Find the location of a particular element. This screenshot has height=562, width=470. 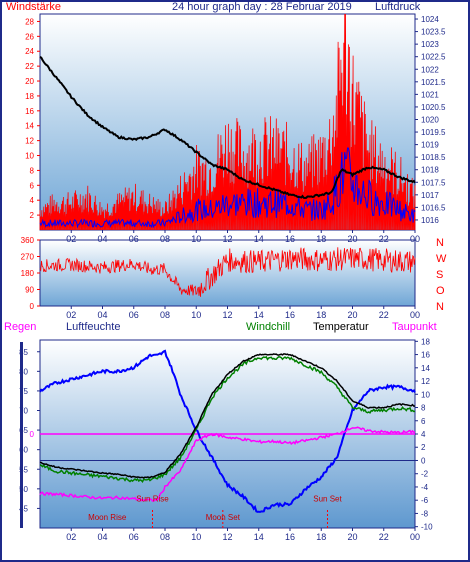

wind-ytick-label: 10 is located at coordinates (29, 156).